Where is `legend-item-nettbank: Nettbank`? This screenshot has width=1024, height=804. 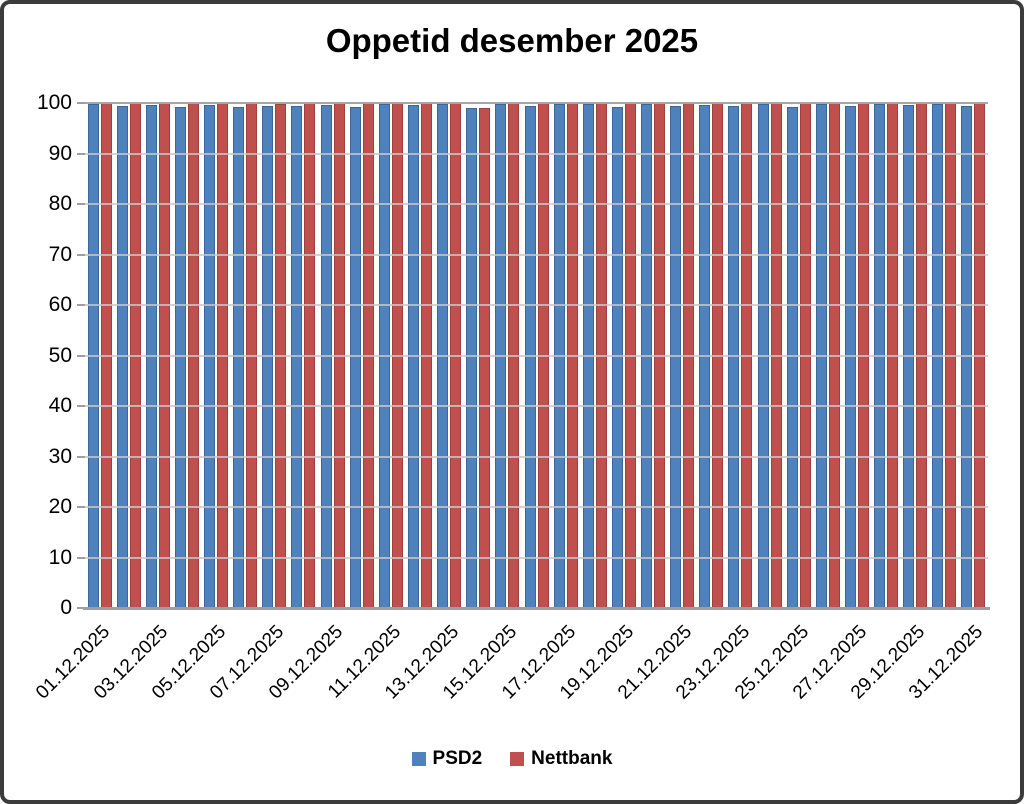 legend-item-nettbank: Nettbank is located at coordinates (561, 759).